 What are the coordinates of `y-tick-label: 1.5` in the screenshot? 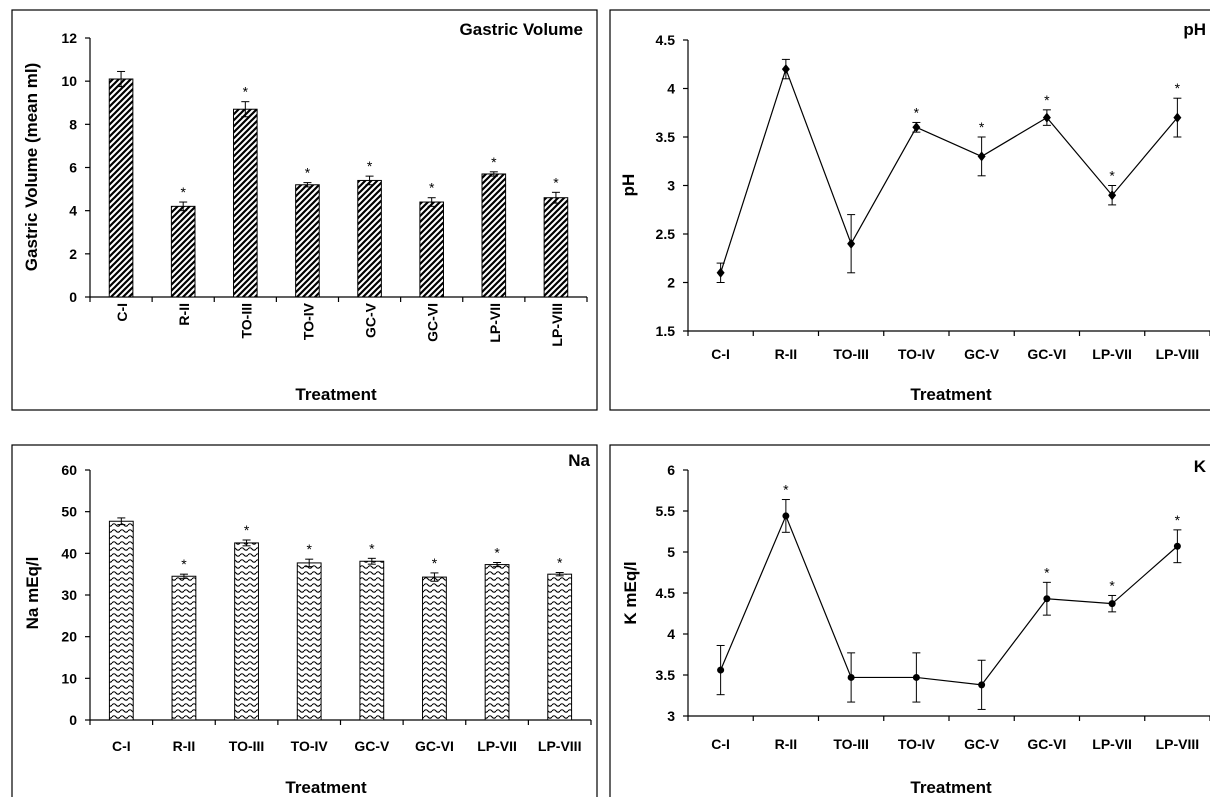 It's located at (666, 331).